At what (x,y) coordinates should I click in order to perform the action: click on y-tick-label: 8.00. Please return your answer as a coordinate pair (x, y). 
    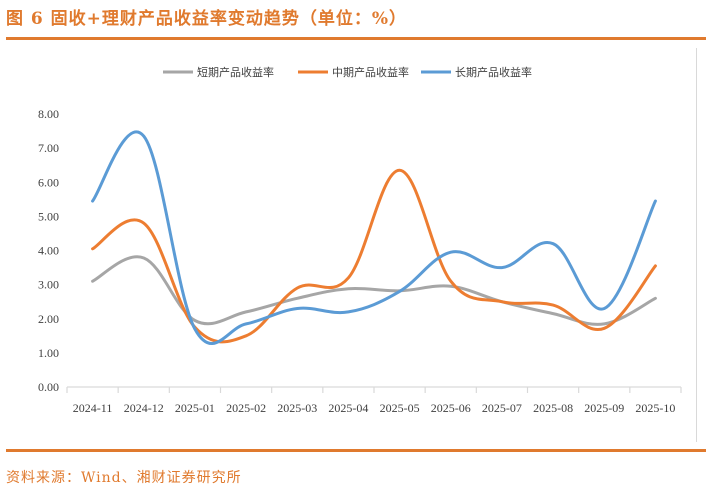
    Looking at the image, I should click on (48, 114).